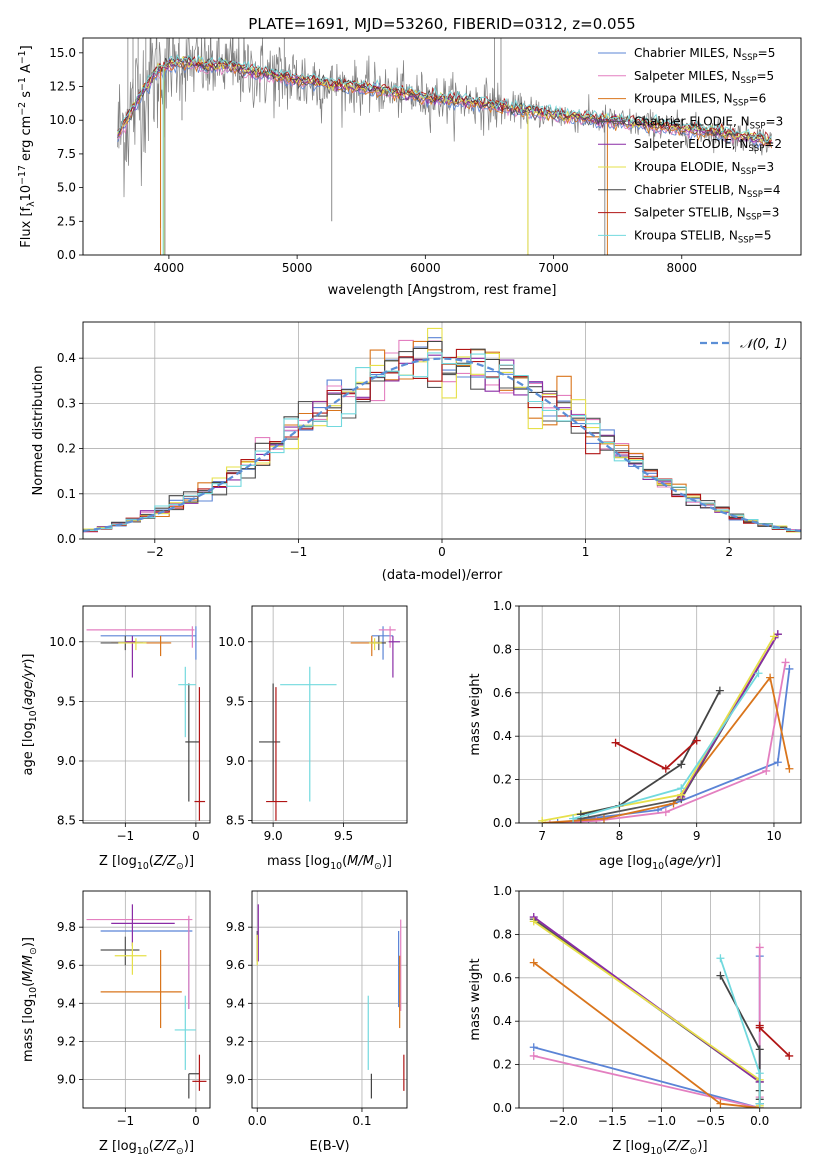 This screenshot has width=819, height=1170. Describe the element at coordinates (706, 214) in the screenshot. I see `legend-label-salpeter_stelib: Salpeter STELIB, NSSP=3` at that location.